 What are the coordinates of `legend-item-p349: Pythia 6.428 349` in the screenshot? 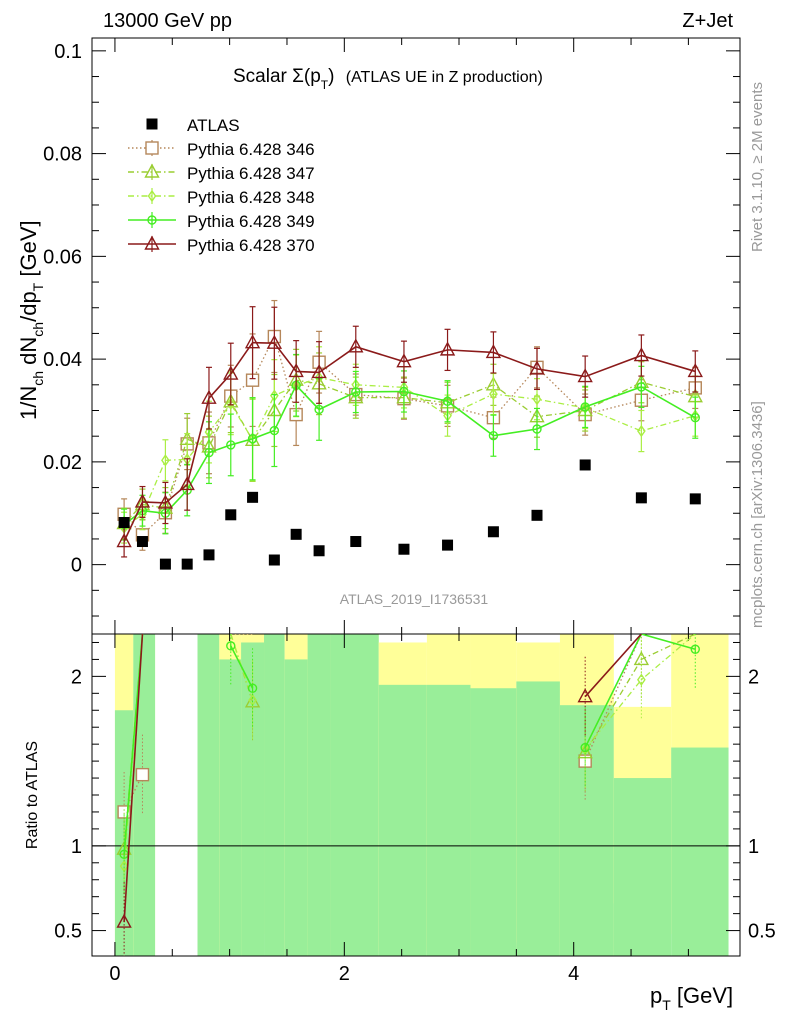 It's located at (221, 221).